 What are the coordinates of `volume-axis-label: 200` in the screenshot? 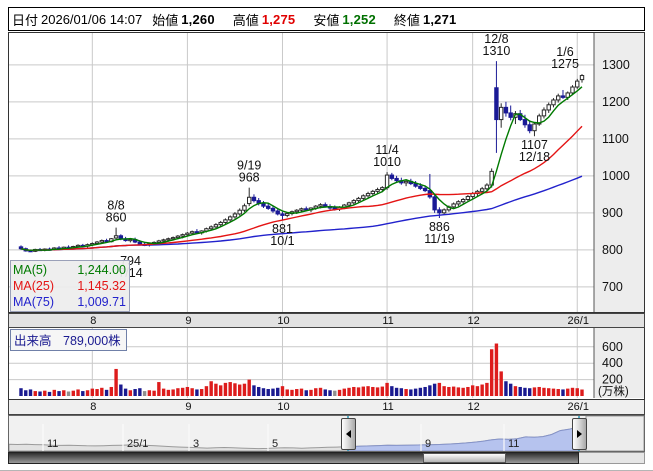 It's located at (612, 380).